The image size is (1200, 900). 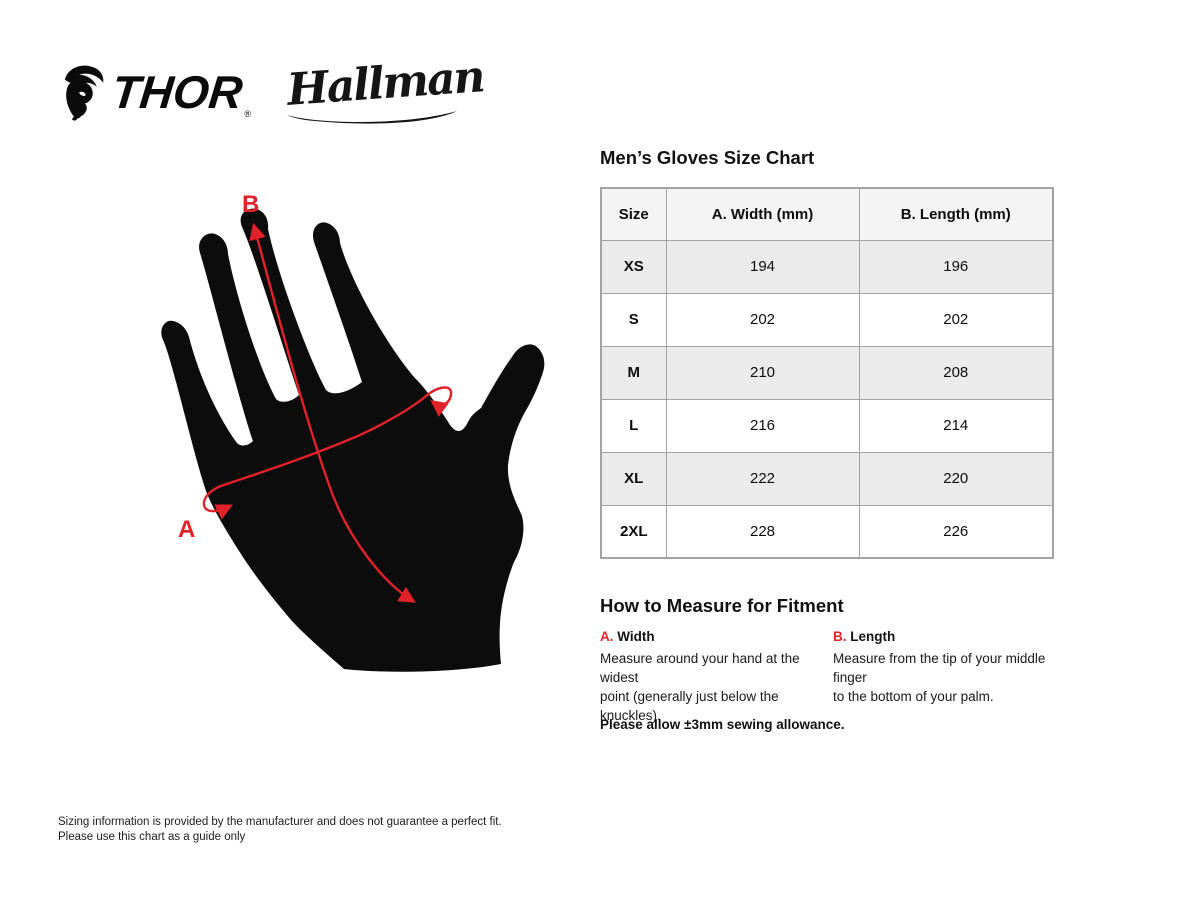 I want to click on length-cell: 214, so click(x=956, y=425).